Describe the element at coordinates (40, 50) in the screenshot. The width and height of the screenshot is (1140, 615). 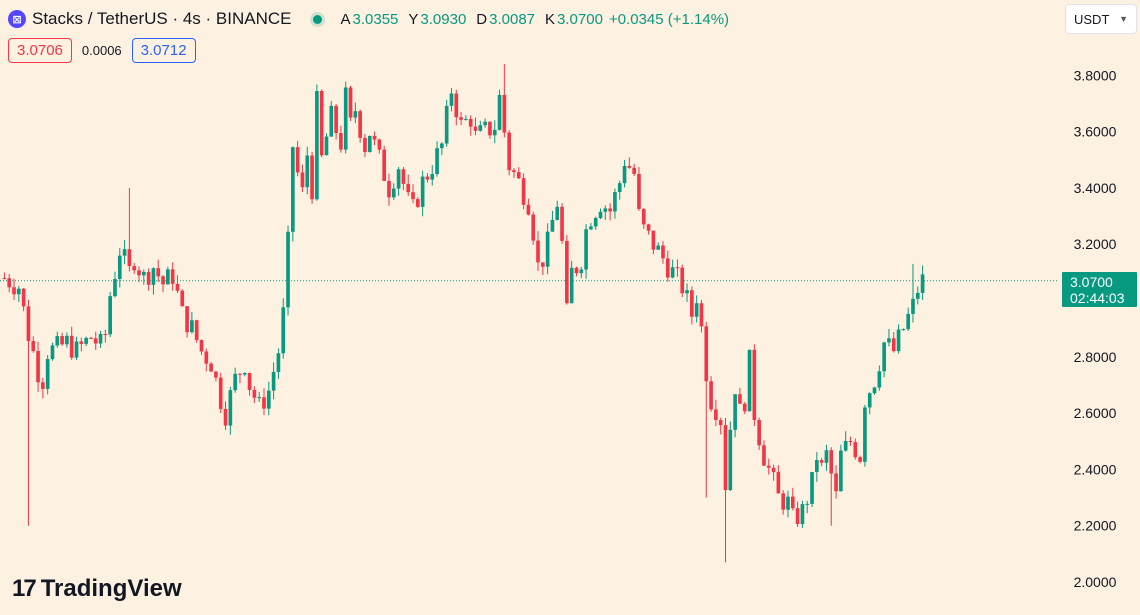
I see `bid-price-button: 3.0706` at that location.